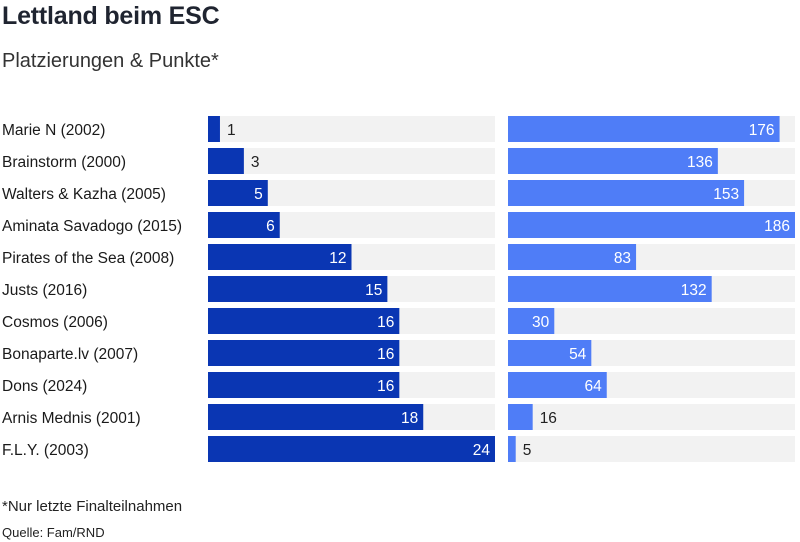  I want to click on points-value-label: 83, so click(622, 258).